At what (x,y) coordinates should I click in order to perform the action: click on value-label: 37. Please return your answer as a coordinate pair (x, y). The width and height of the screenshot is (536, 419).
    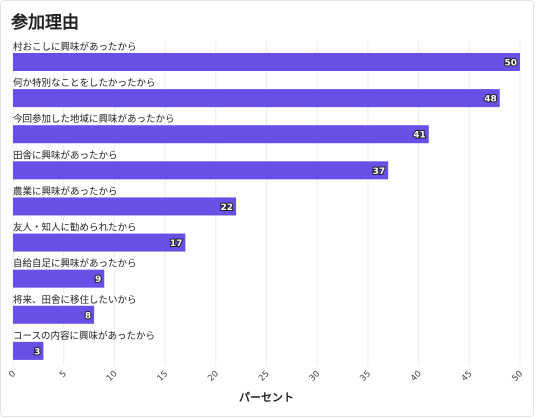
    Looking at the image, I should click on (379, 172).